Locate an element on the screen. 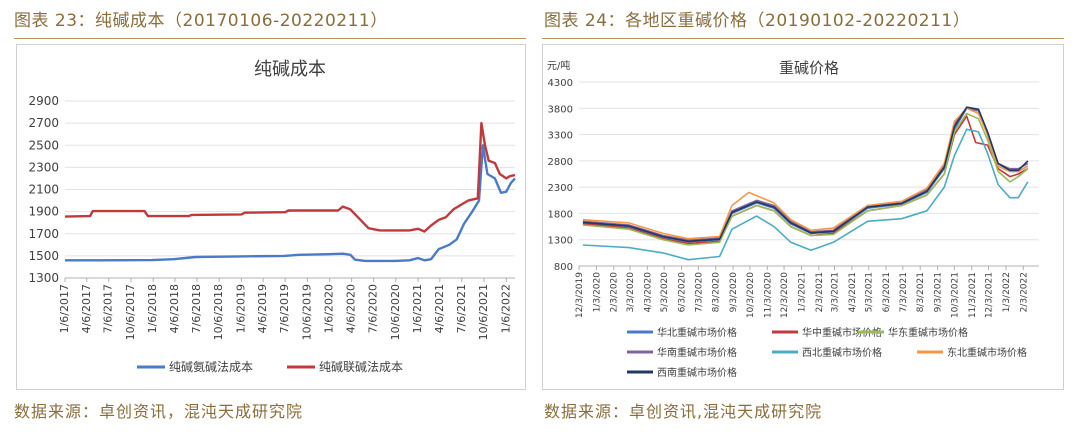 This screenshot has width=1080, height=432. y-tick-label: 3300 is located at coordinates (560, 136).